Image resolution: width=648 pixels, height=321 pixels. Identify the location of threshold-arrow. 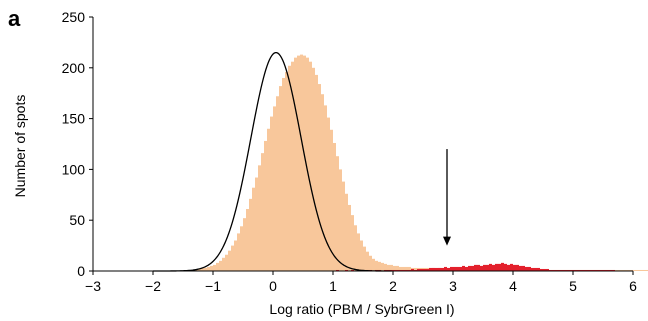
(447, 197).